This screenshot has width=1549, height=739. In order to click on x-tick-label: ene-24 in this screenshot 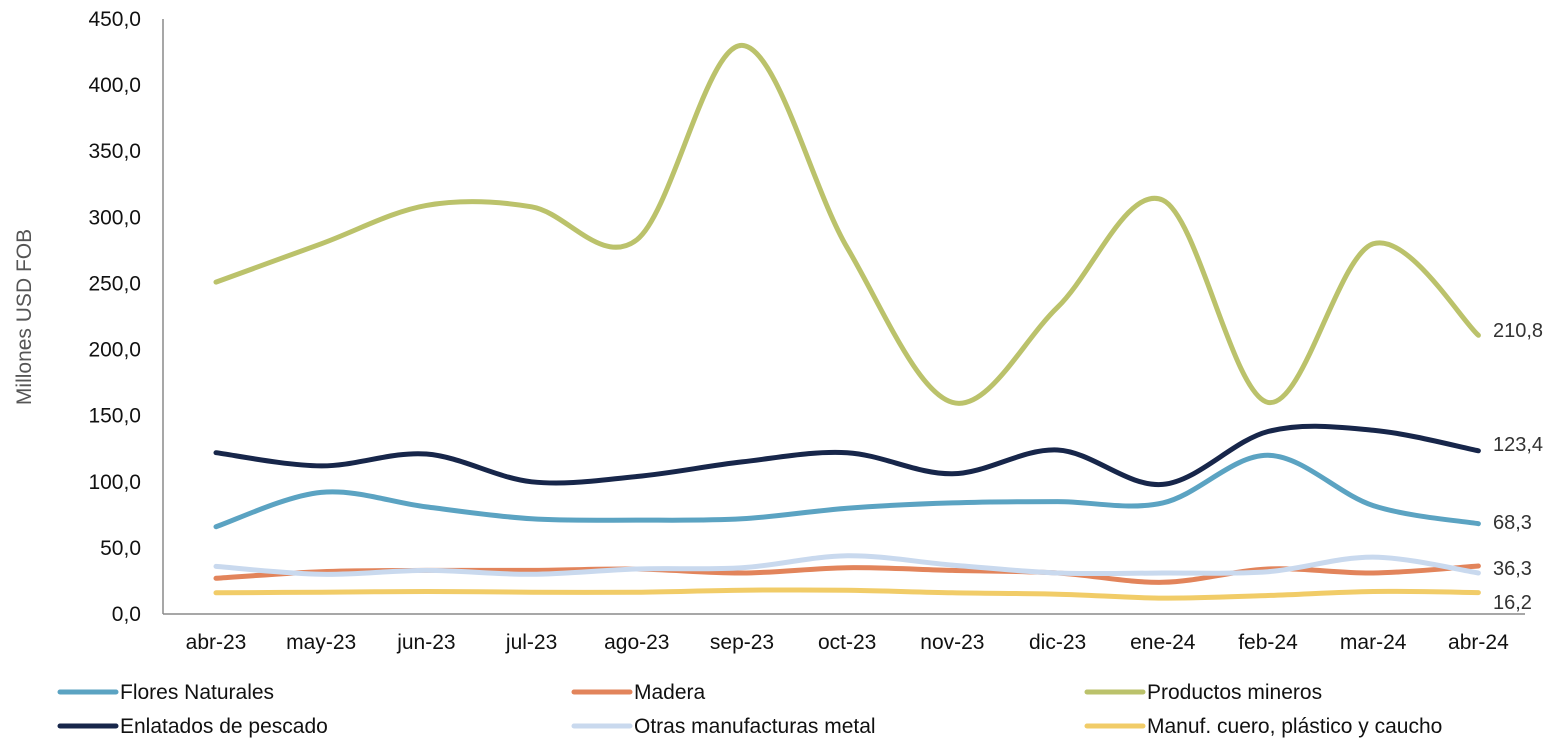, I will do `click(1163, 642)`.